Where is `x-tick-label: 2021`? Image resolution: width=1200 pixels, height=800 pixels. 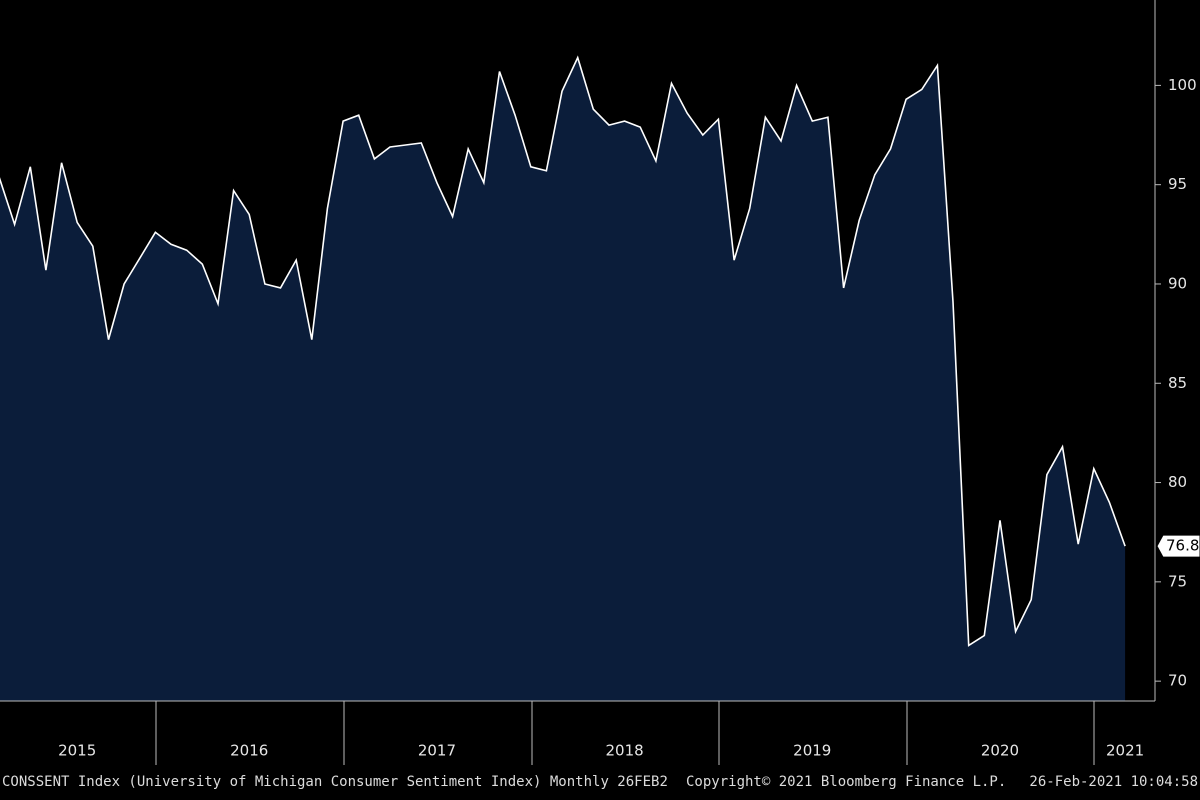
x-tick-label: 2021 is located at coordinates (1125, 751).